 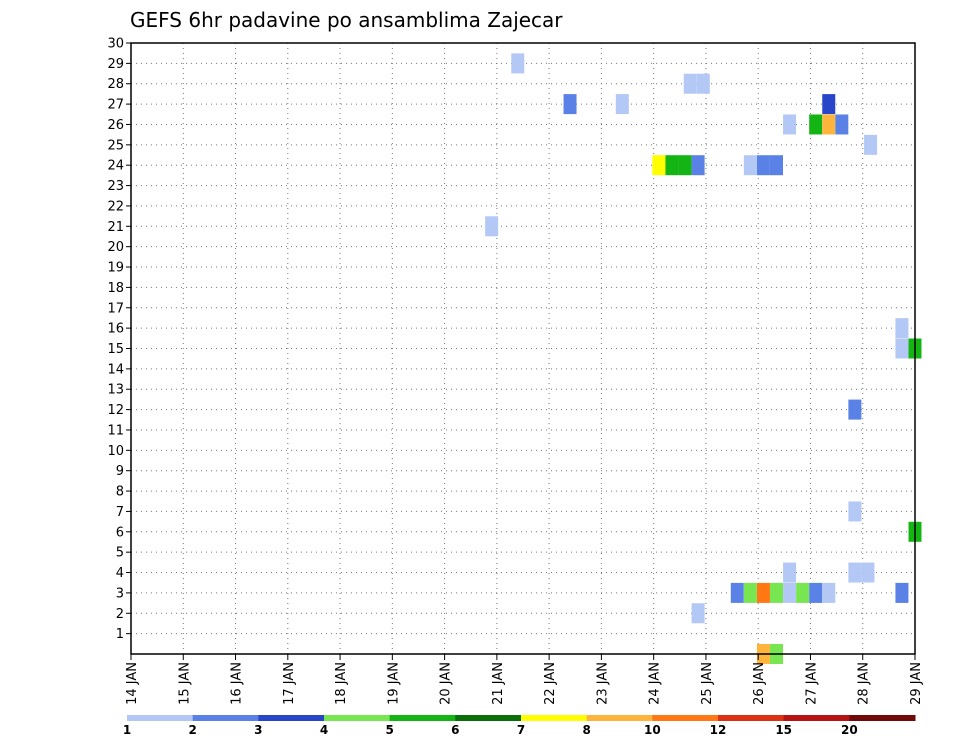 What do you see at coordinates (811, 683) in the screenshot?
I see `x-tick-label: 27 JAN` at bounding box center [811, 683].